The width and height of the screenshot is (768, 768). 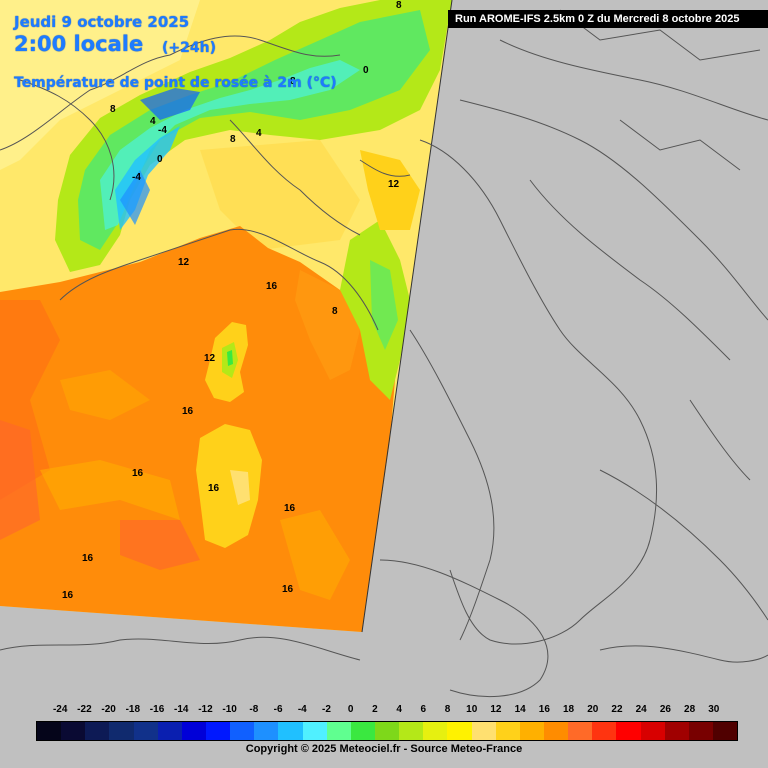 What do you see at coordinates (690, 709) in the screenshot?
I see `legend-tick-label: 28` at bounding box center [690, 709].